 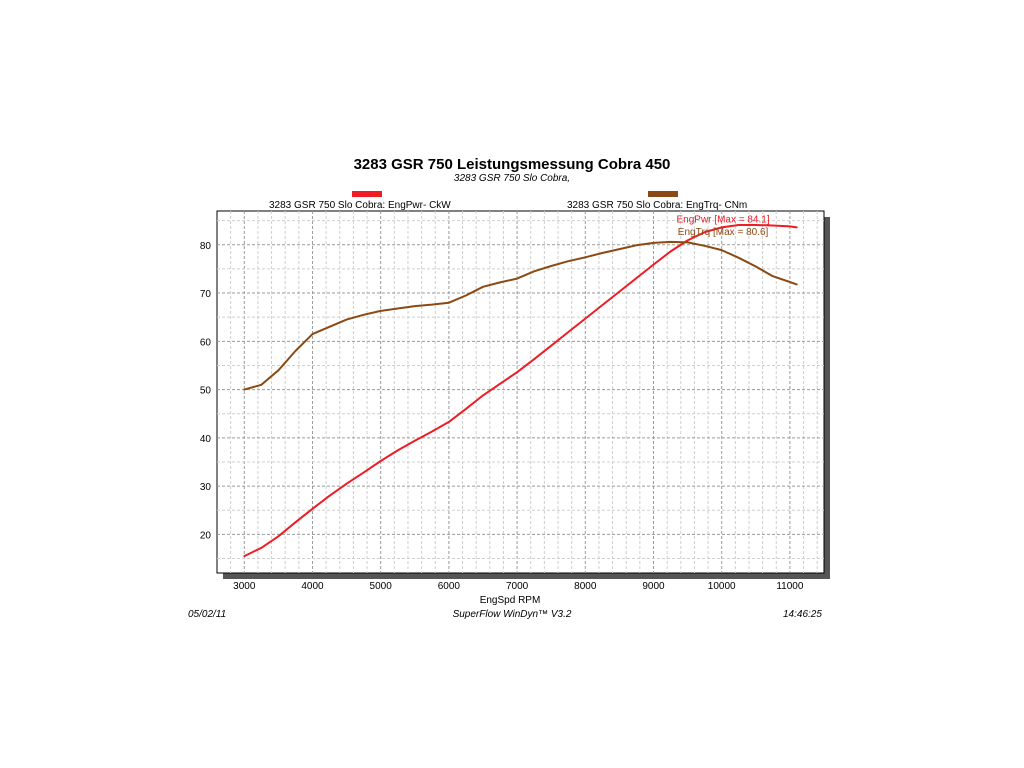 What do you see at coordinates (722, 586) in the screenshot?
I see `x-tick-label: 10000` at bounding box center [722, 586].